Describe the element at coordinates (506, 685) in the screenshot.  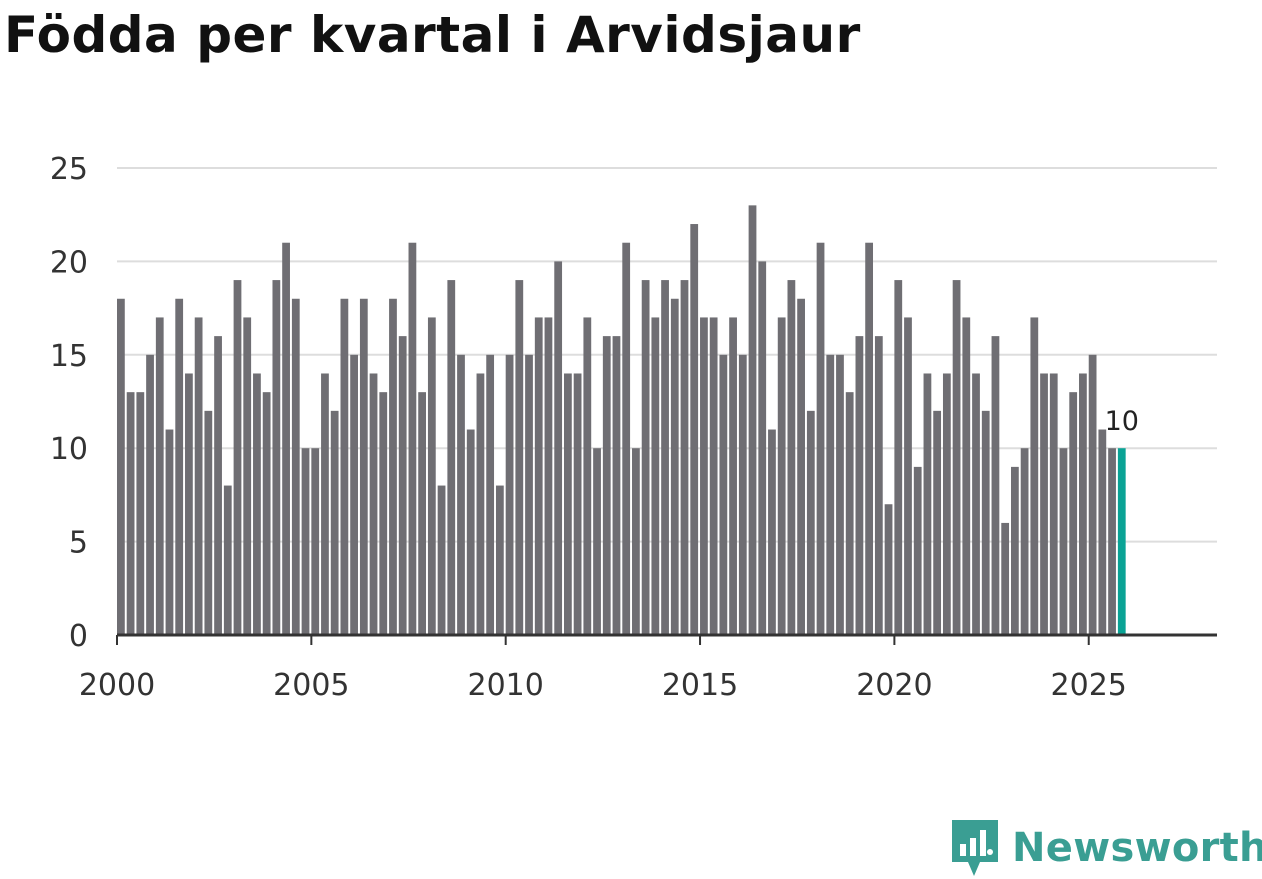
I see `x-tick-label: 2010` at that location.